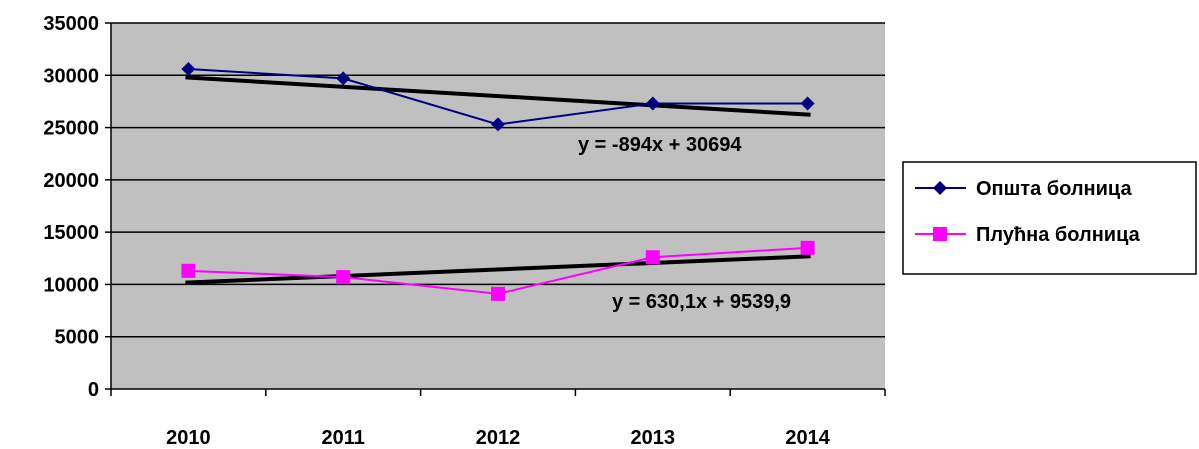 The image size is (1199, 449). Describe the element at coordinates (498, 438) in the screenshot. I see `x-tick-label: 2012` at that location.